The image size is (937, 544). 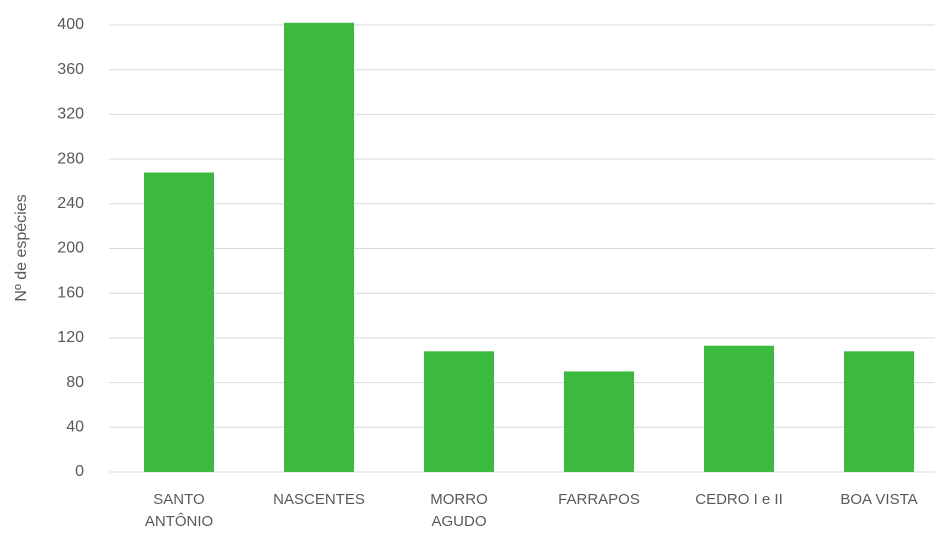 What do you see at coordinates (879, 499) in the screenshot?
I see `x-tick-label: BOA VISTA` at bounding box center [879, 499].